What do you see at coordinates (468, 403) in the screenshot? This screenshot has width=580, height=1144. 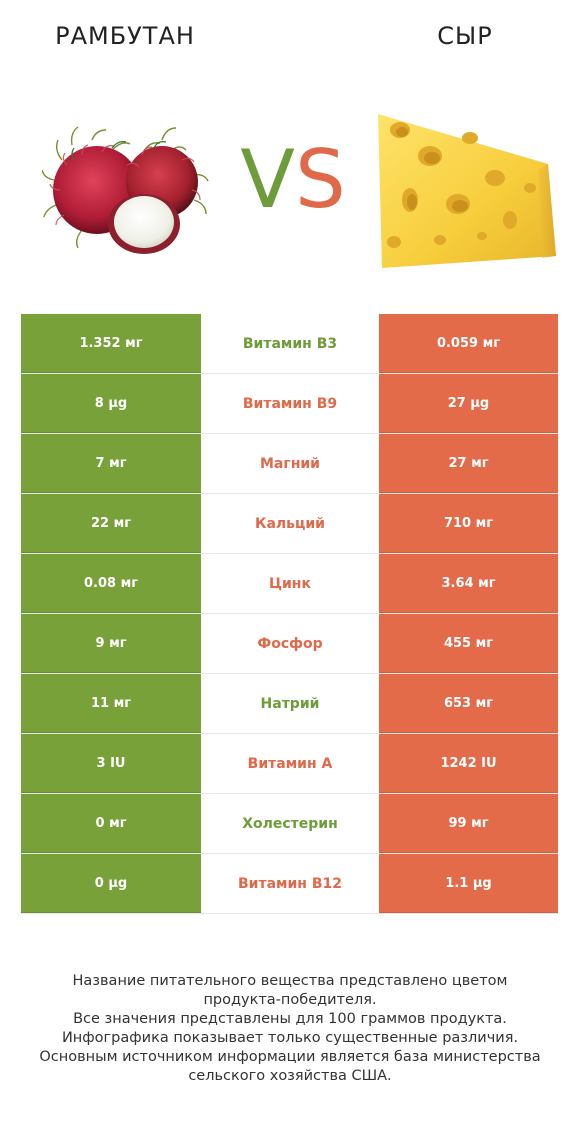 I see `right-value: 27 µg` at bounding box center [468, 403].